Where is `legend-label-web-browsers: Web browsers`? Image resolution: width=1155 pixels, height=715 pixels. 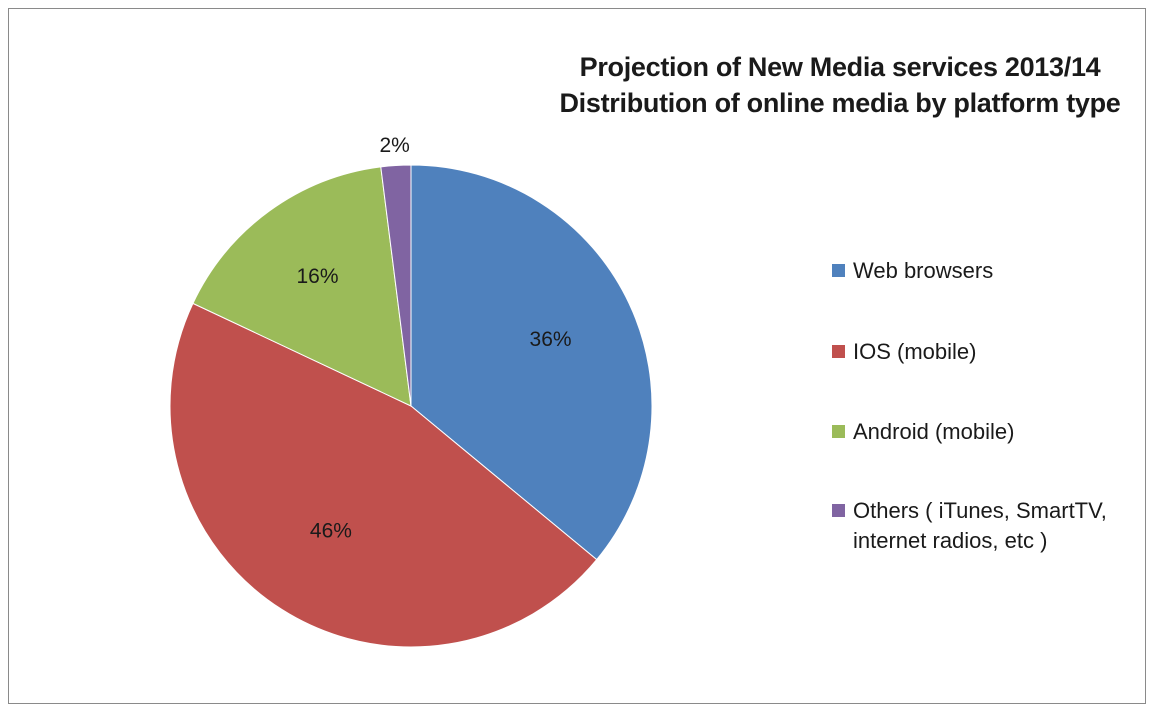 legend-label-web-browsers: Web browsers is located at coordinates (923, 270).